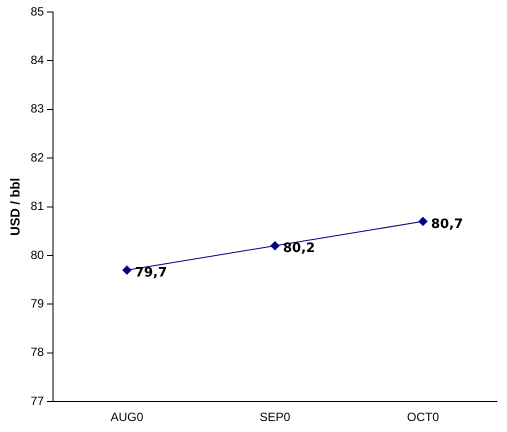 This screenshot has height=432, width=507. Describe the element at coordinates (423, 417) in the screenshot. I see `x-tick-label: OCT0` at that location.